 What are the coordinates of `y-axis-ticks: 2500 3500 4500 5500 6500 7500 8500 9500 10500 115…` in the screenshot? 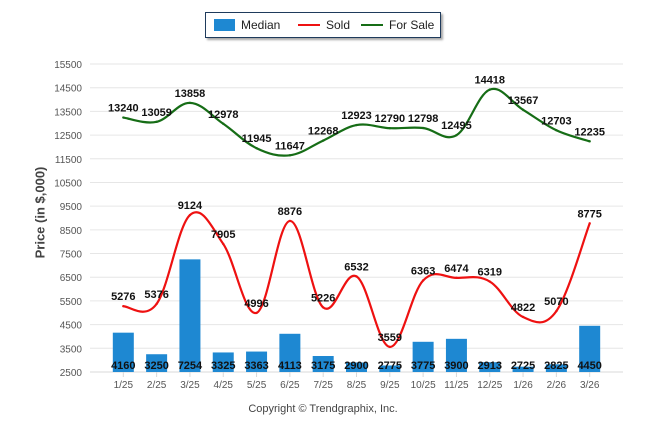 It's located at (68, 219).